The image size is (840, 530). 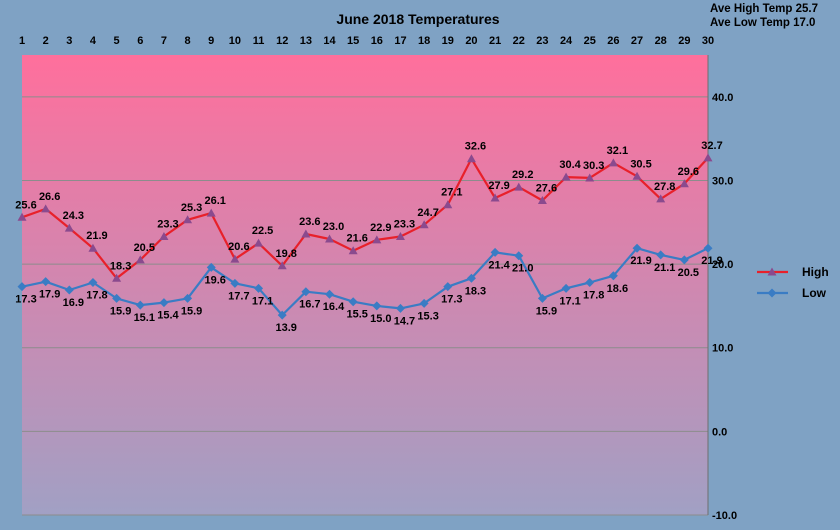 I want to click on data-label-low: 13.9, so click(x=285, y=328).